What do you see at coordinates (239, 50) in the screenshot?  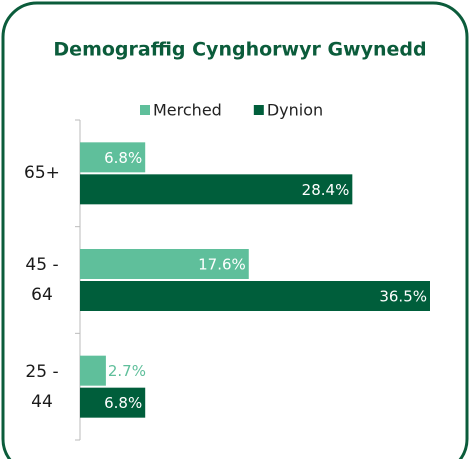 I see `chart-title: Demograffig Cynghorwyr Gwynedd` at bounding box center [239, 50].